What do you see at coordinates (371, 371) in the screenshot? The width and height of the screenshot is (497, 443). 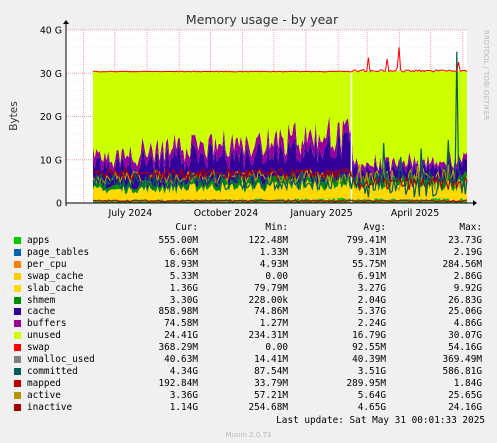 I see `legend-avg-value: 3.51G` at bounding box center [371, 371].